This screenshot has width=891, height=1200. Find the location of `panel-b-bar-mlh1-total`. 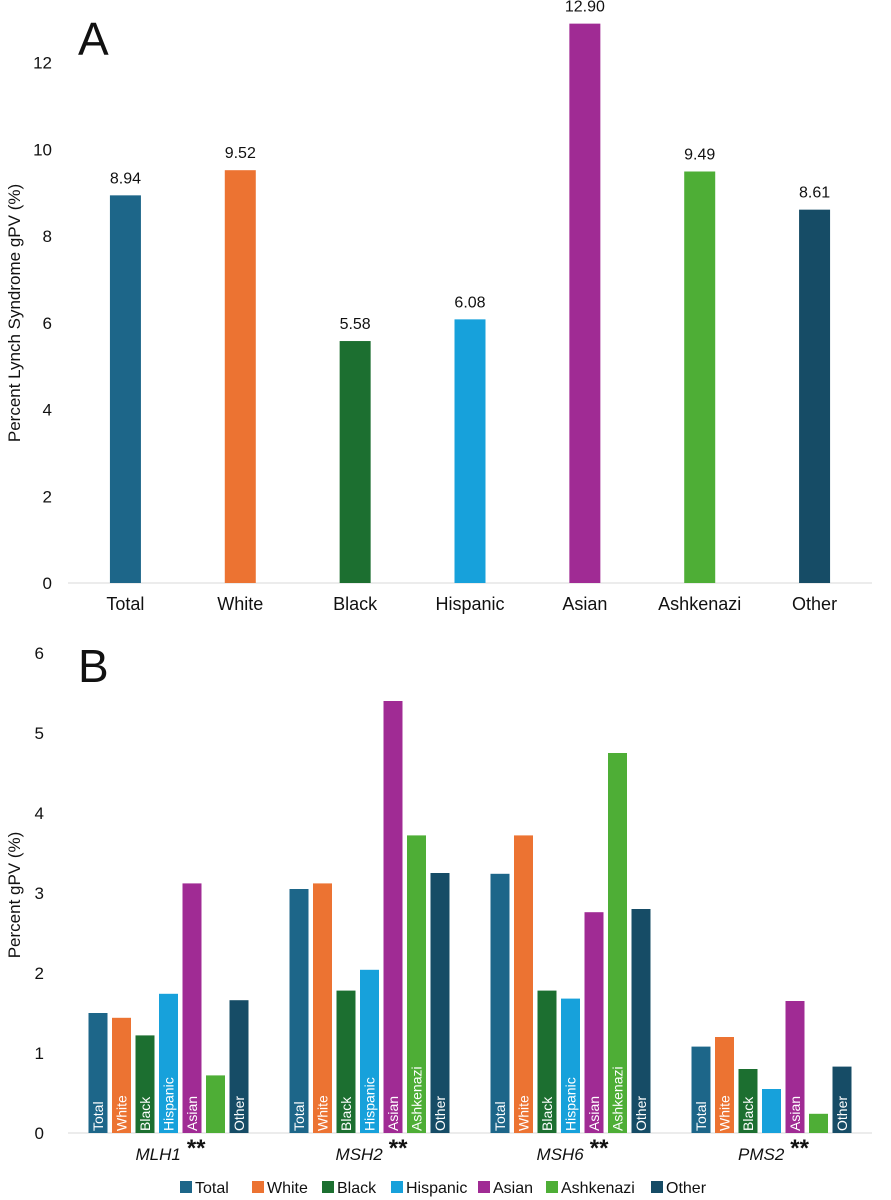

panel-b-bar-mlh1-total is located at coordinates (98, 1073).